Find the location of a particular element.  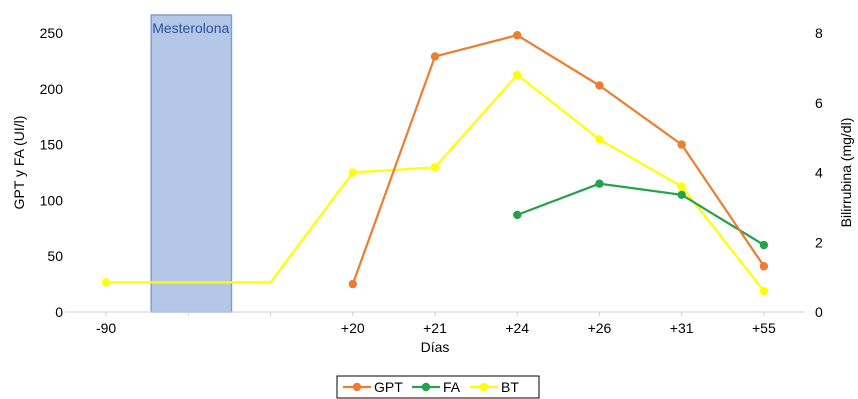

y-right-tick-label: 8 is located at coordinates (819, 33).